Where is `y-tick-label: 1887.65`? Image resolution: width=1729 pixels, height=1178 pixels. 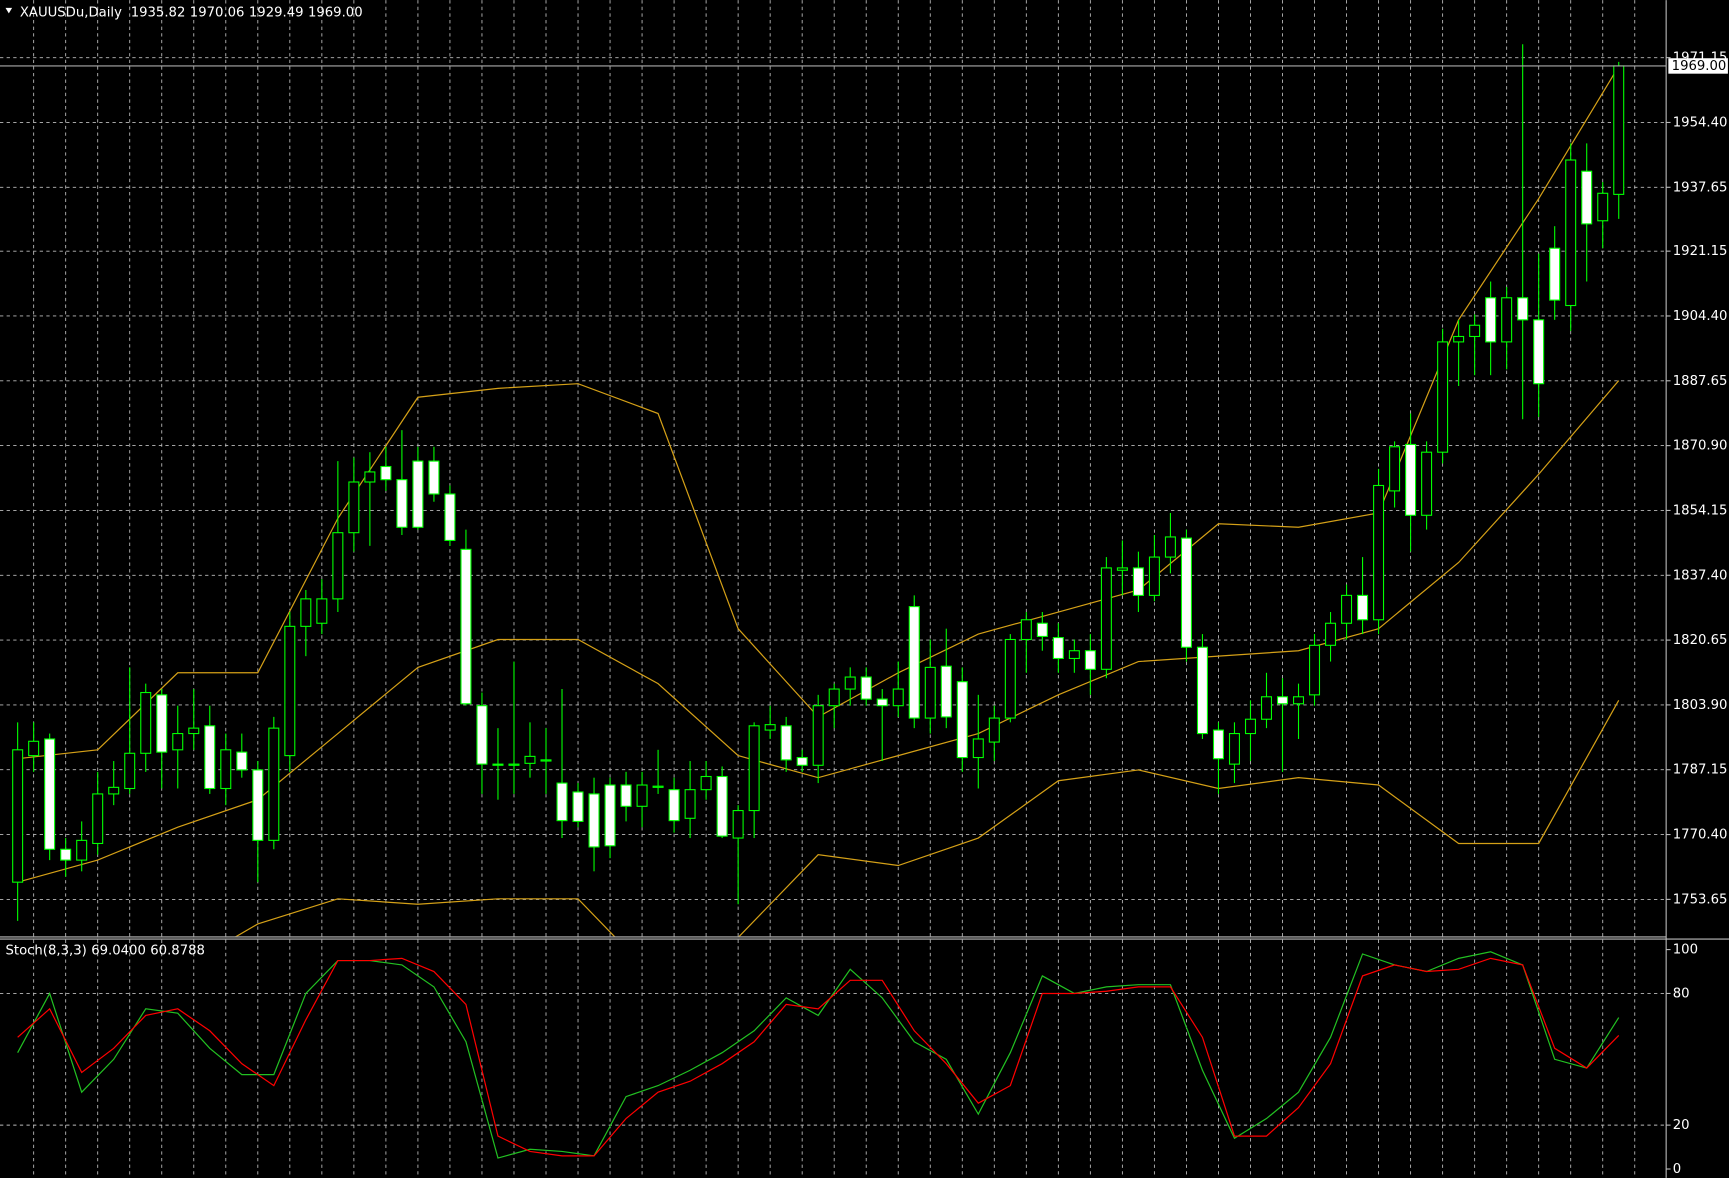
y-tick-label: 1887.65 is located at coordinates (1700, 381).